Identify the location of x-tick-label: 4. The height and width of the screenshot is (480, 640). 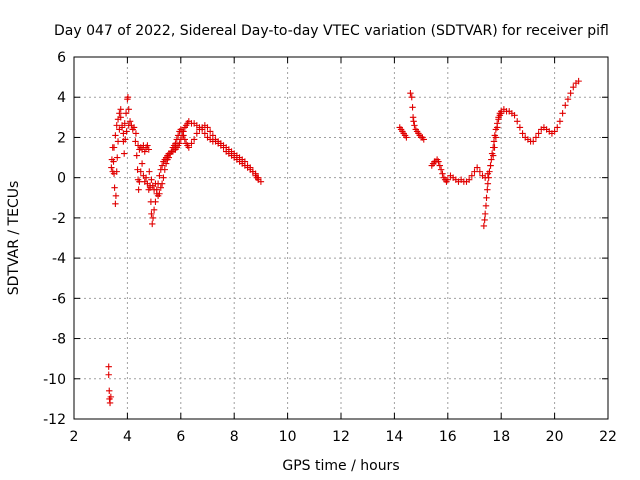
(127, 437).